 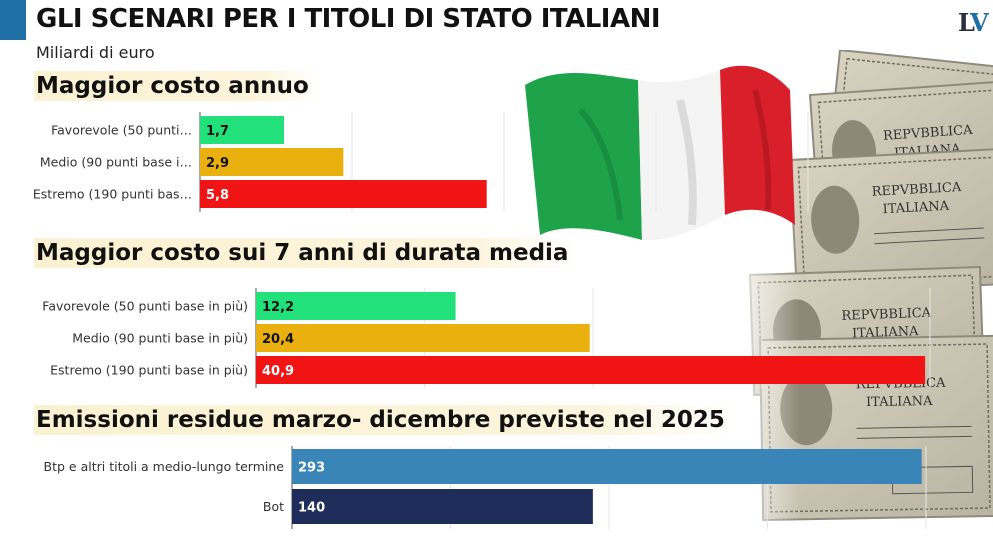 What do you see at coordinates (13, 20) in the screenshot?
I see `accent-corner` at bounding box center [13, 20].